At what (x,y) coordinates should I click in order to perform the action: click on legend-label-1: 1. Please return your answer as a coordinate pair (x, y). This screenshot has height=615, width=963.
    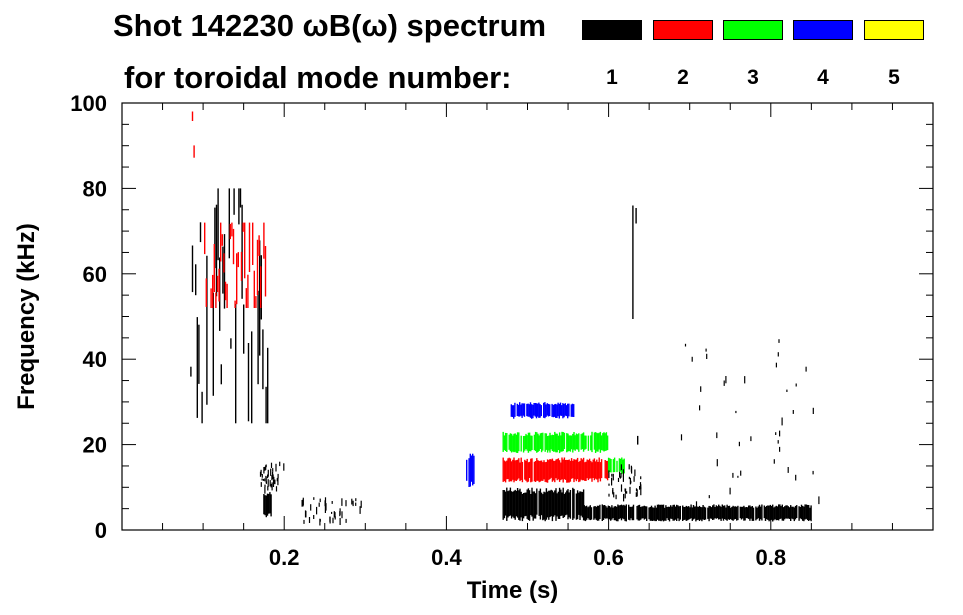
    Looking at the image, I should click on (612, 77).